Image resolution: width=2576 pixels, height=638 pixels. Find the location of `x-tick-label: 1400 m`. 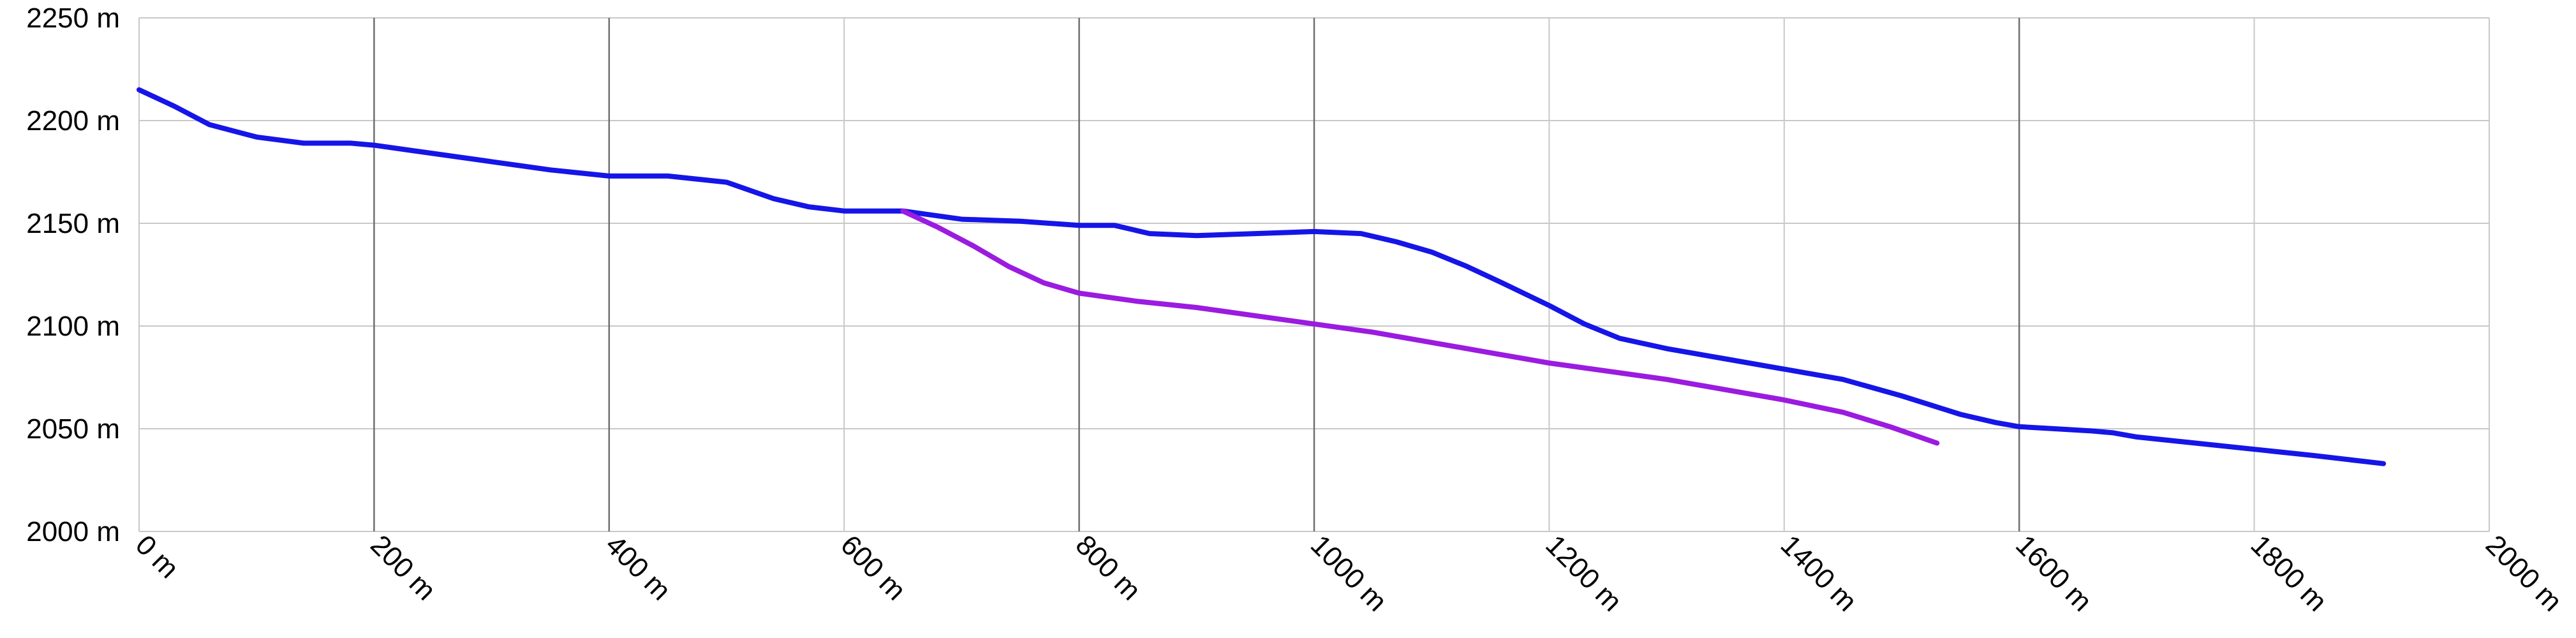

x-tick-label: 1400 m is located at coordinates (1819, 573).